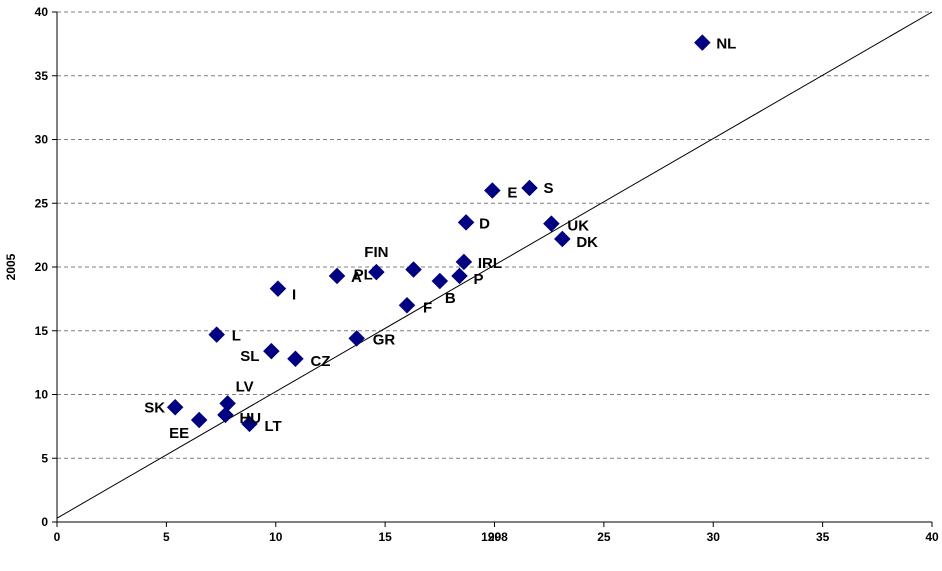  What do you see at coordinates (587, 242) in the screenshot?
I see `point-label-dk: DK` at bounding box center [587, 242].